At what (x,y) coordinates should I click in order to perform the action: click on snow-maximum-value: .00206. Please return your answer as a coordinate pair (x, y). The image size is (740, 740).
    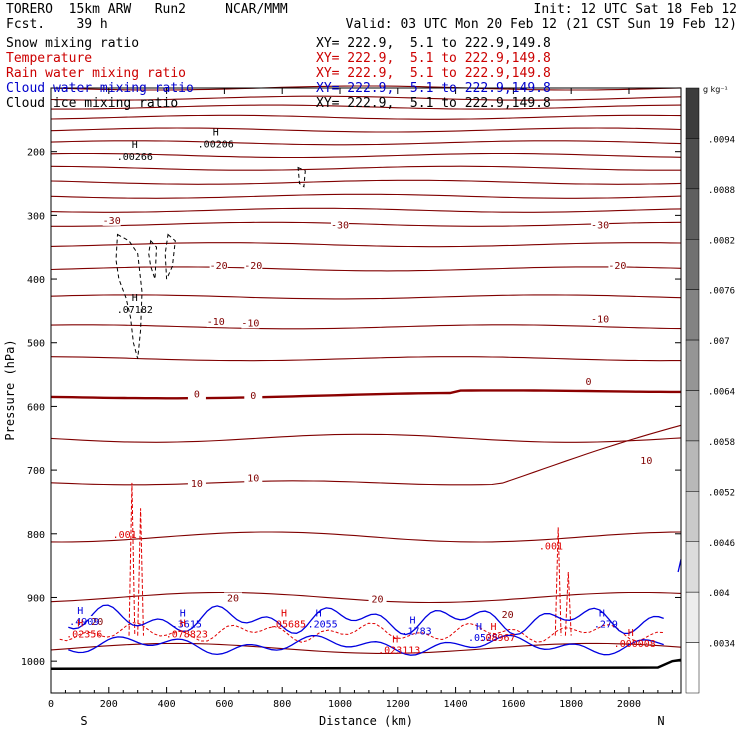
    Looking at the image, I should click on (216, 144).